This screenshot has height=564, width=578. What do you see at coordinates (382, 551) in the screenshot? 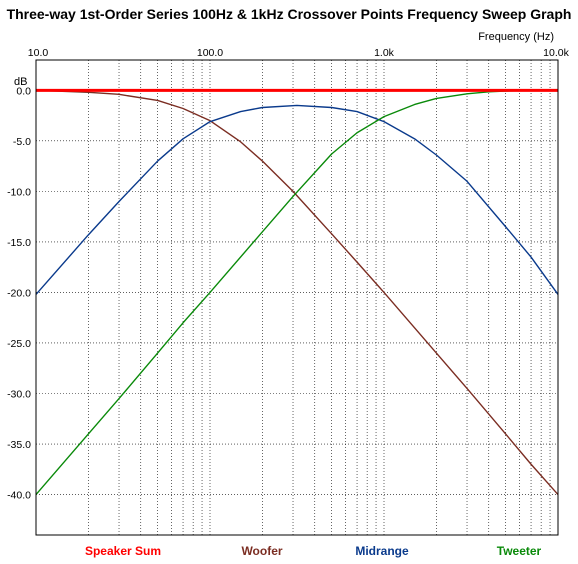
I see `legend-item-midrange: Midrange` at bounding box center [382, 551].